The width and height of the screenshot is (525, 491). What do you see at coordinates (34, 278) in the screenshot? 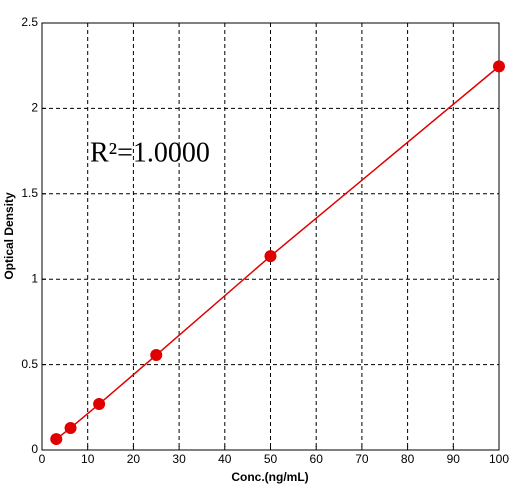
I see `y-tick-label: 1` at bounding box center [34, 278].